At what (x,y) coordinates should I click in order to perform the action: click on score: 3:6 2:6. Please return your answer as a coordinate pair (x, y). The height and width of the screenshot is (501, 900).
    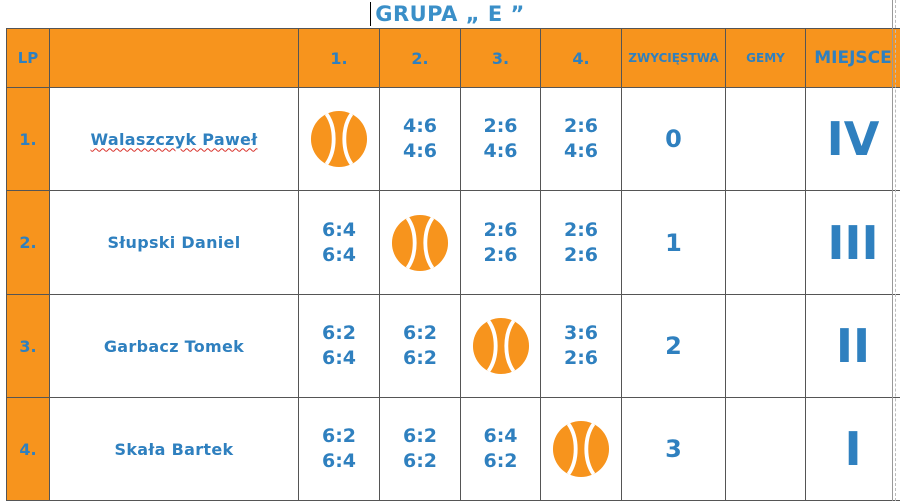
    Looking at the image, I should click on (581, 346).